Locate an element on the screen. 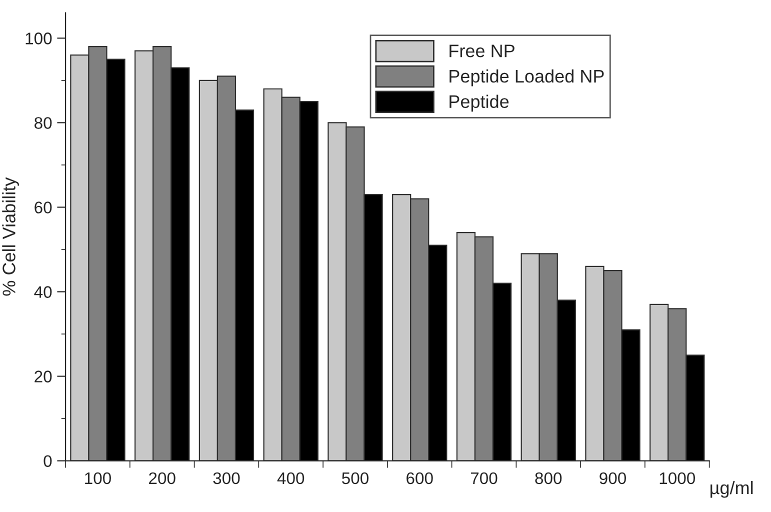  x-tick-label: 600 is located at coordinates (419, 478).